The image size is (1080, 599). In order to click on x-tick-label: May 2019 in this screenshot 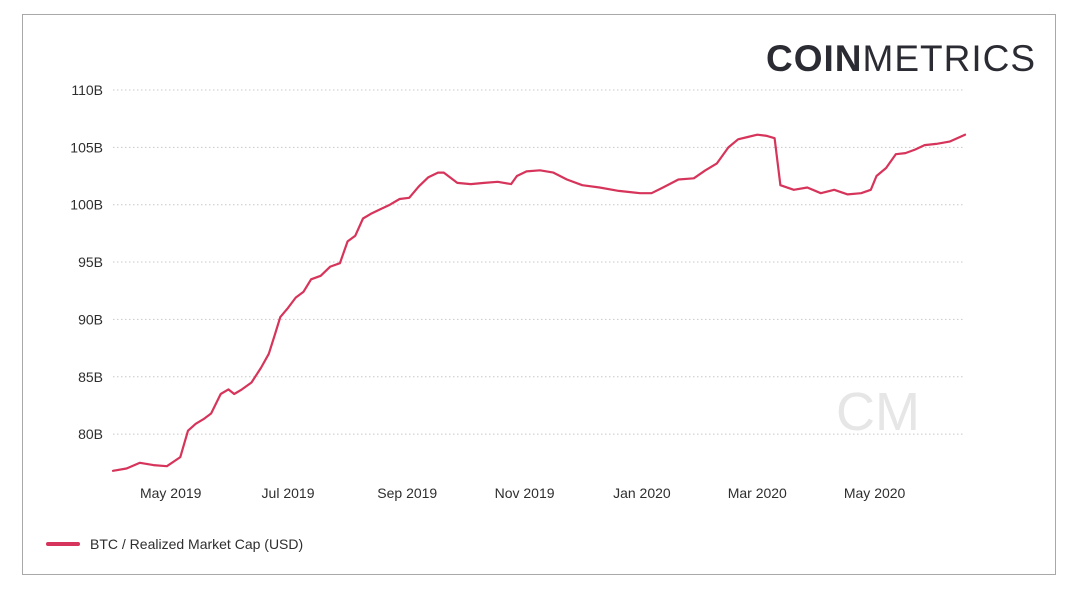, I will do `click(171, 493)`.